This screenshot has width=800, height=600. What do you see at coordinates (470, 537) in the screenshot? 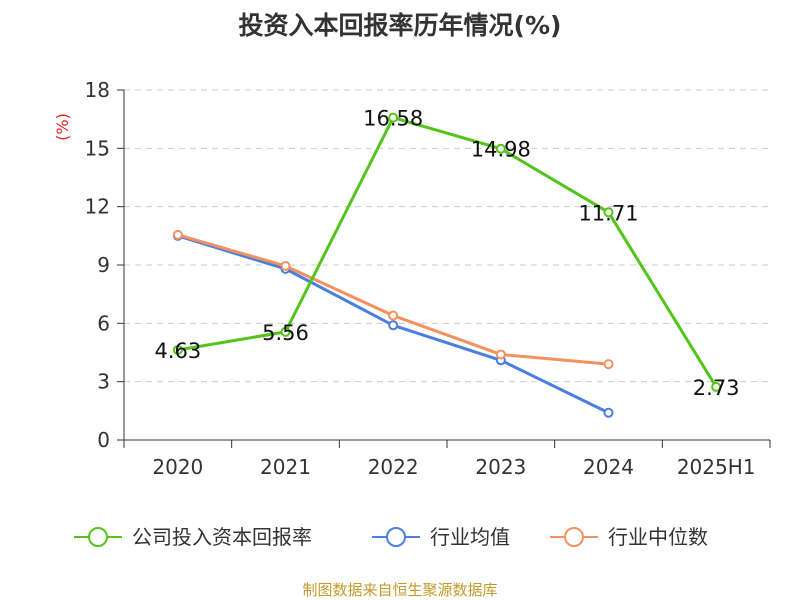
I see `legend-label: 行业均值` at bounding box center [470, 537].